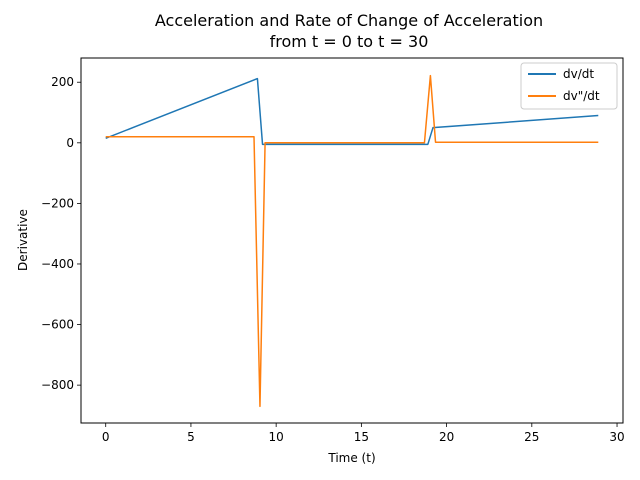 The height and width of the screenshot is (480, 640). I want to click on y-axis-ticks: 200 0 −200 −400 −600 −800, so click(61, 233).